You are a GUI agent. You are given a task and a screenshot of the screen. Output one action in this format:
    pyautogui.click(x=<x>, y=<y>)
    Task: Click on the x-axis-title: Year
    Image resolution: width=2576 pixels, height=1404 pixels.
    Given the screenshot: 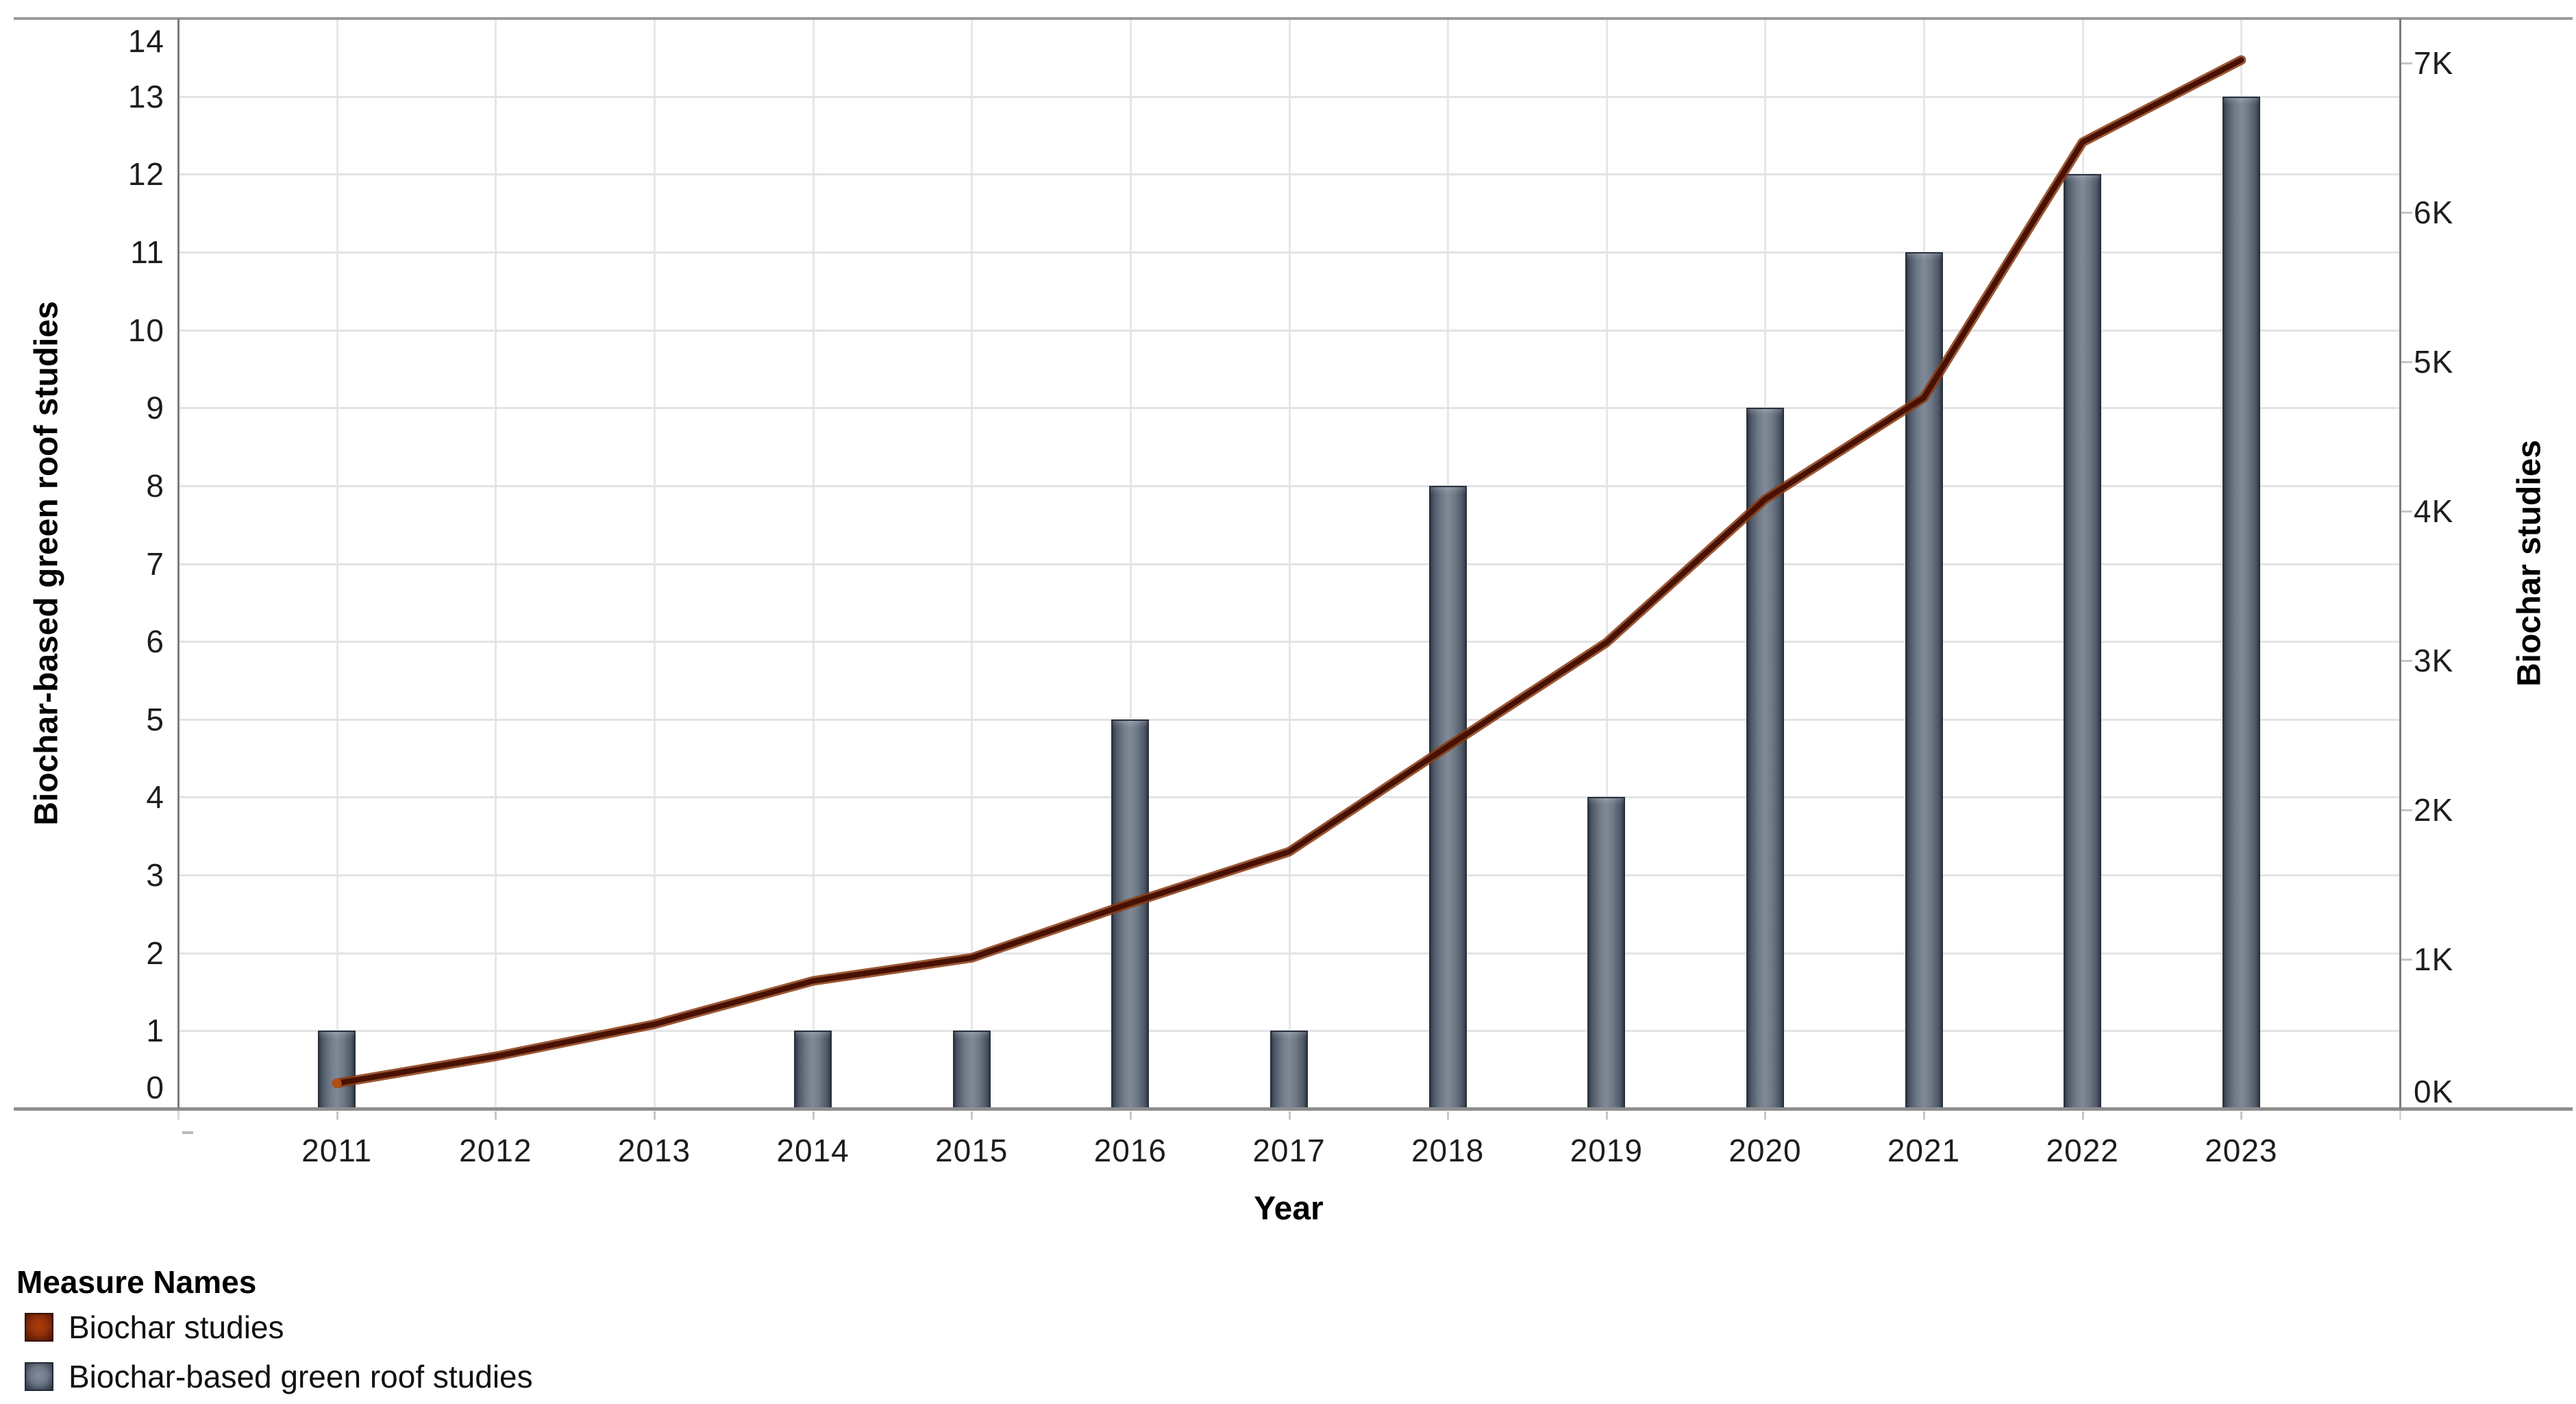 What is the action you would take?
    pyautogui.click(x=1289, y=1208)
    